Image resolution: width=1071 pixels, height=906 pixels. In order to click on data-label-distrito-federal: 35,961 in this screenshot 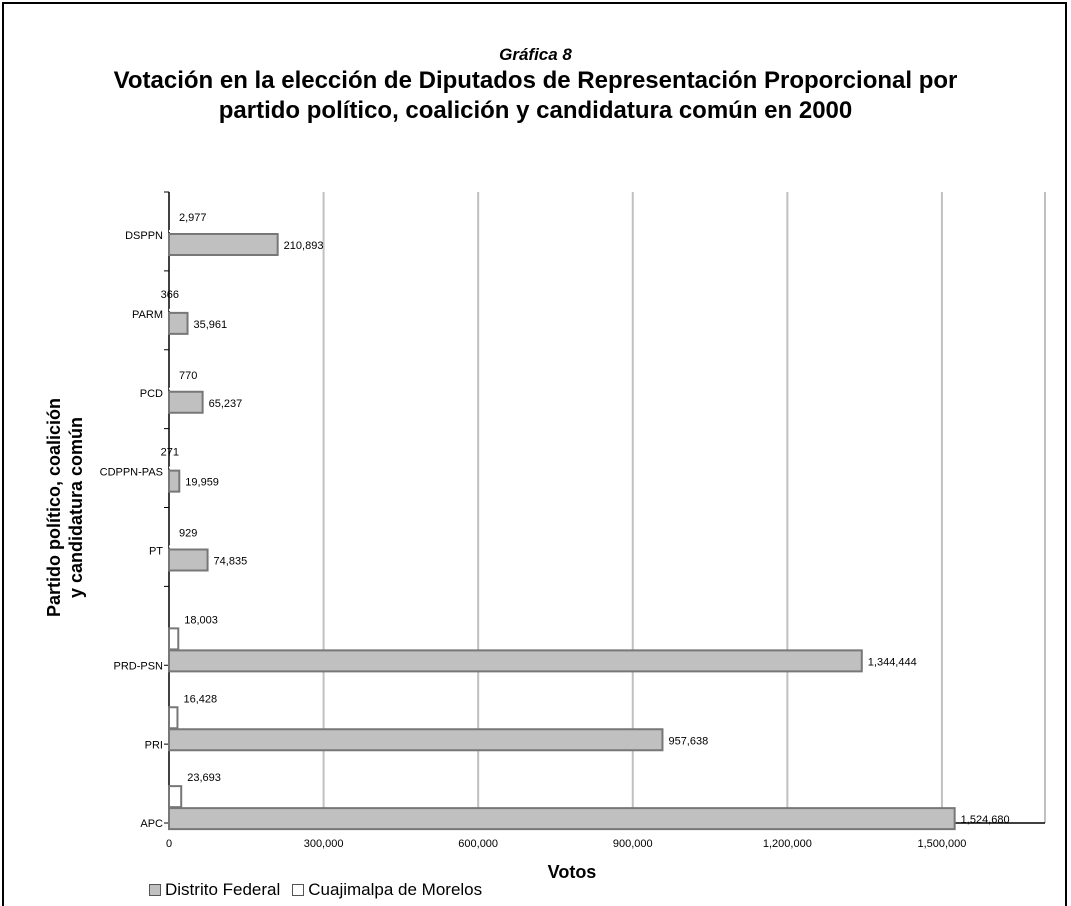, I will do `click(211, 325)`.